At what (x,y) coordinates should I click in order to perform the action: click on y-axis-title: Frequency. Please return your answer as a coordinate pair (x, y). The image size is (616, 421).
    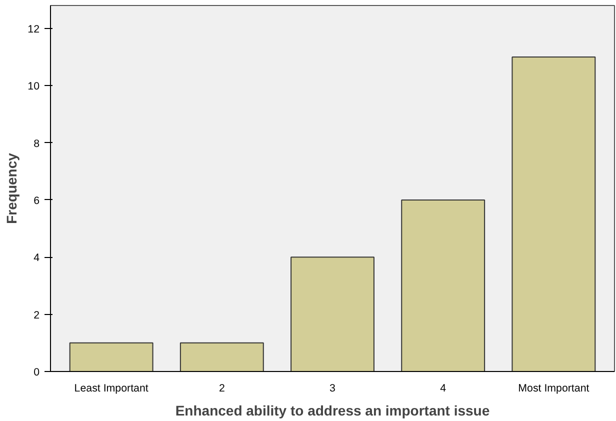
    Looking at the image, I should click on (12, 188).